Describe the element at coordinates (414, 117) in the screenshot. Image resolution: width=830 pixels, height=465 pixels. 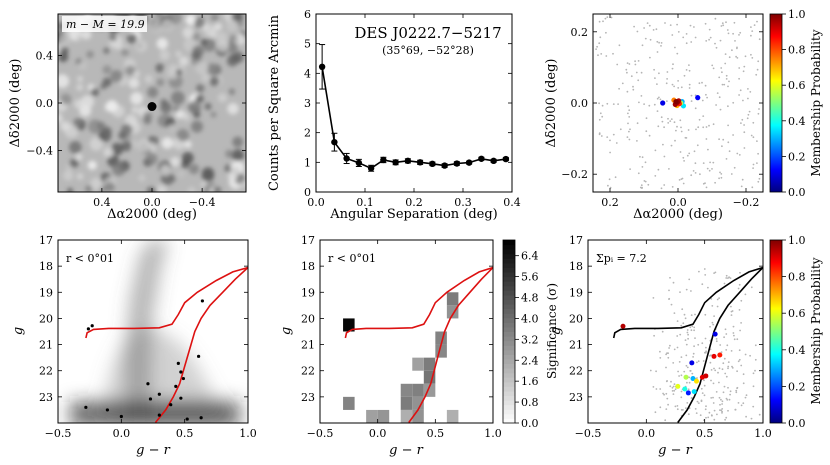
I see `profile-points` at that location.